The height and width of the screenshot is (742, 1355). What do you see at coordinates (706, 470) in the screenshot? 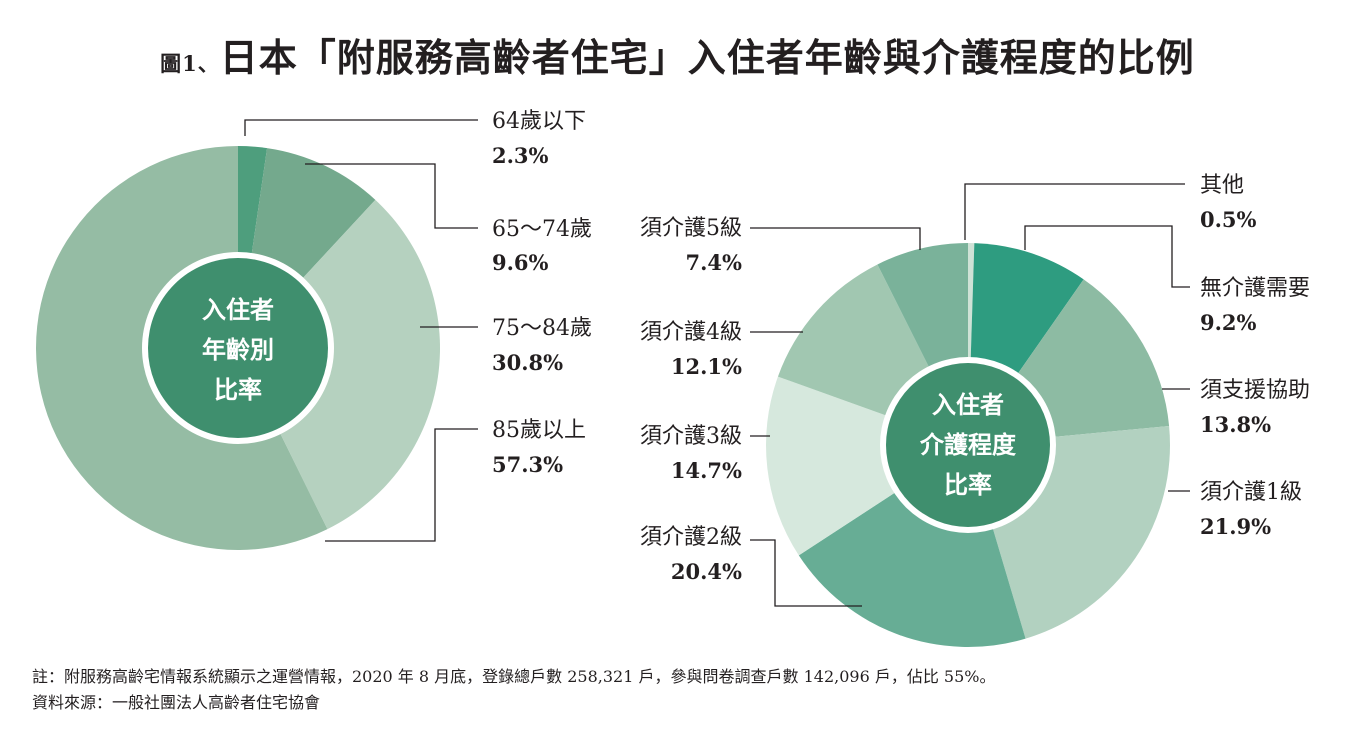
I see `slice-label-value: 14.7%` at bounding box center [706, 470].